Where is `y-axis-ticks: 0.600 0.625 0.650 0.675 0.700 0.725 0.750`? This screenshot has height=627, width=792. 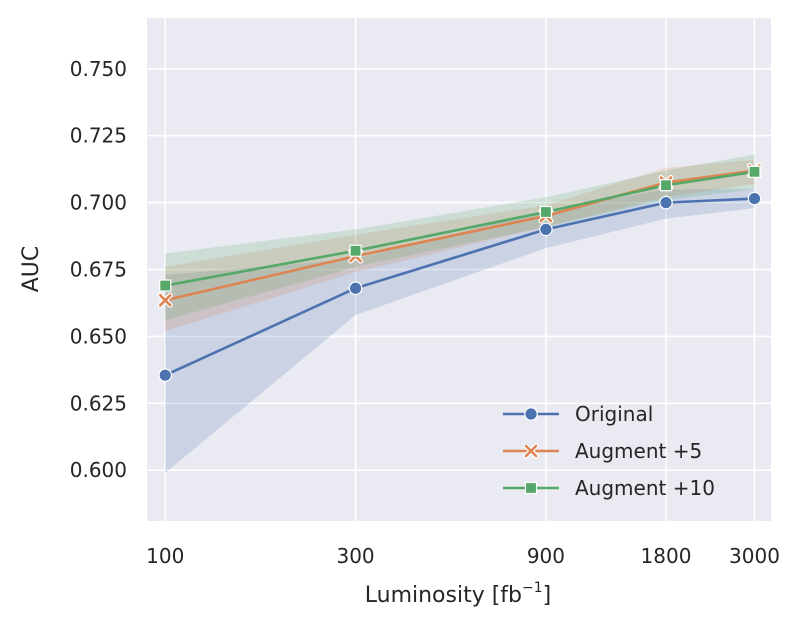
y-axis-ticks: 0.600 0.625 0.650 0.675 0.700 0.725 0.750 is located at coordinates (98, 269).